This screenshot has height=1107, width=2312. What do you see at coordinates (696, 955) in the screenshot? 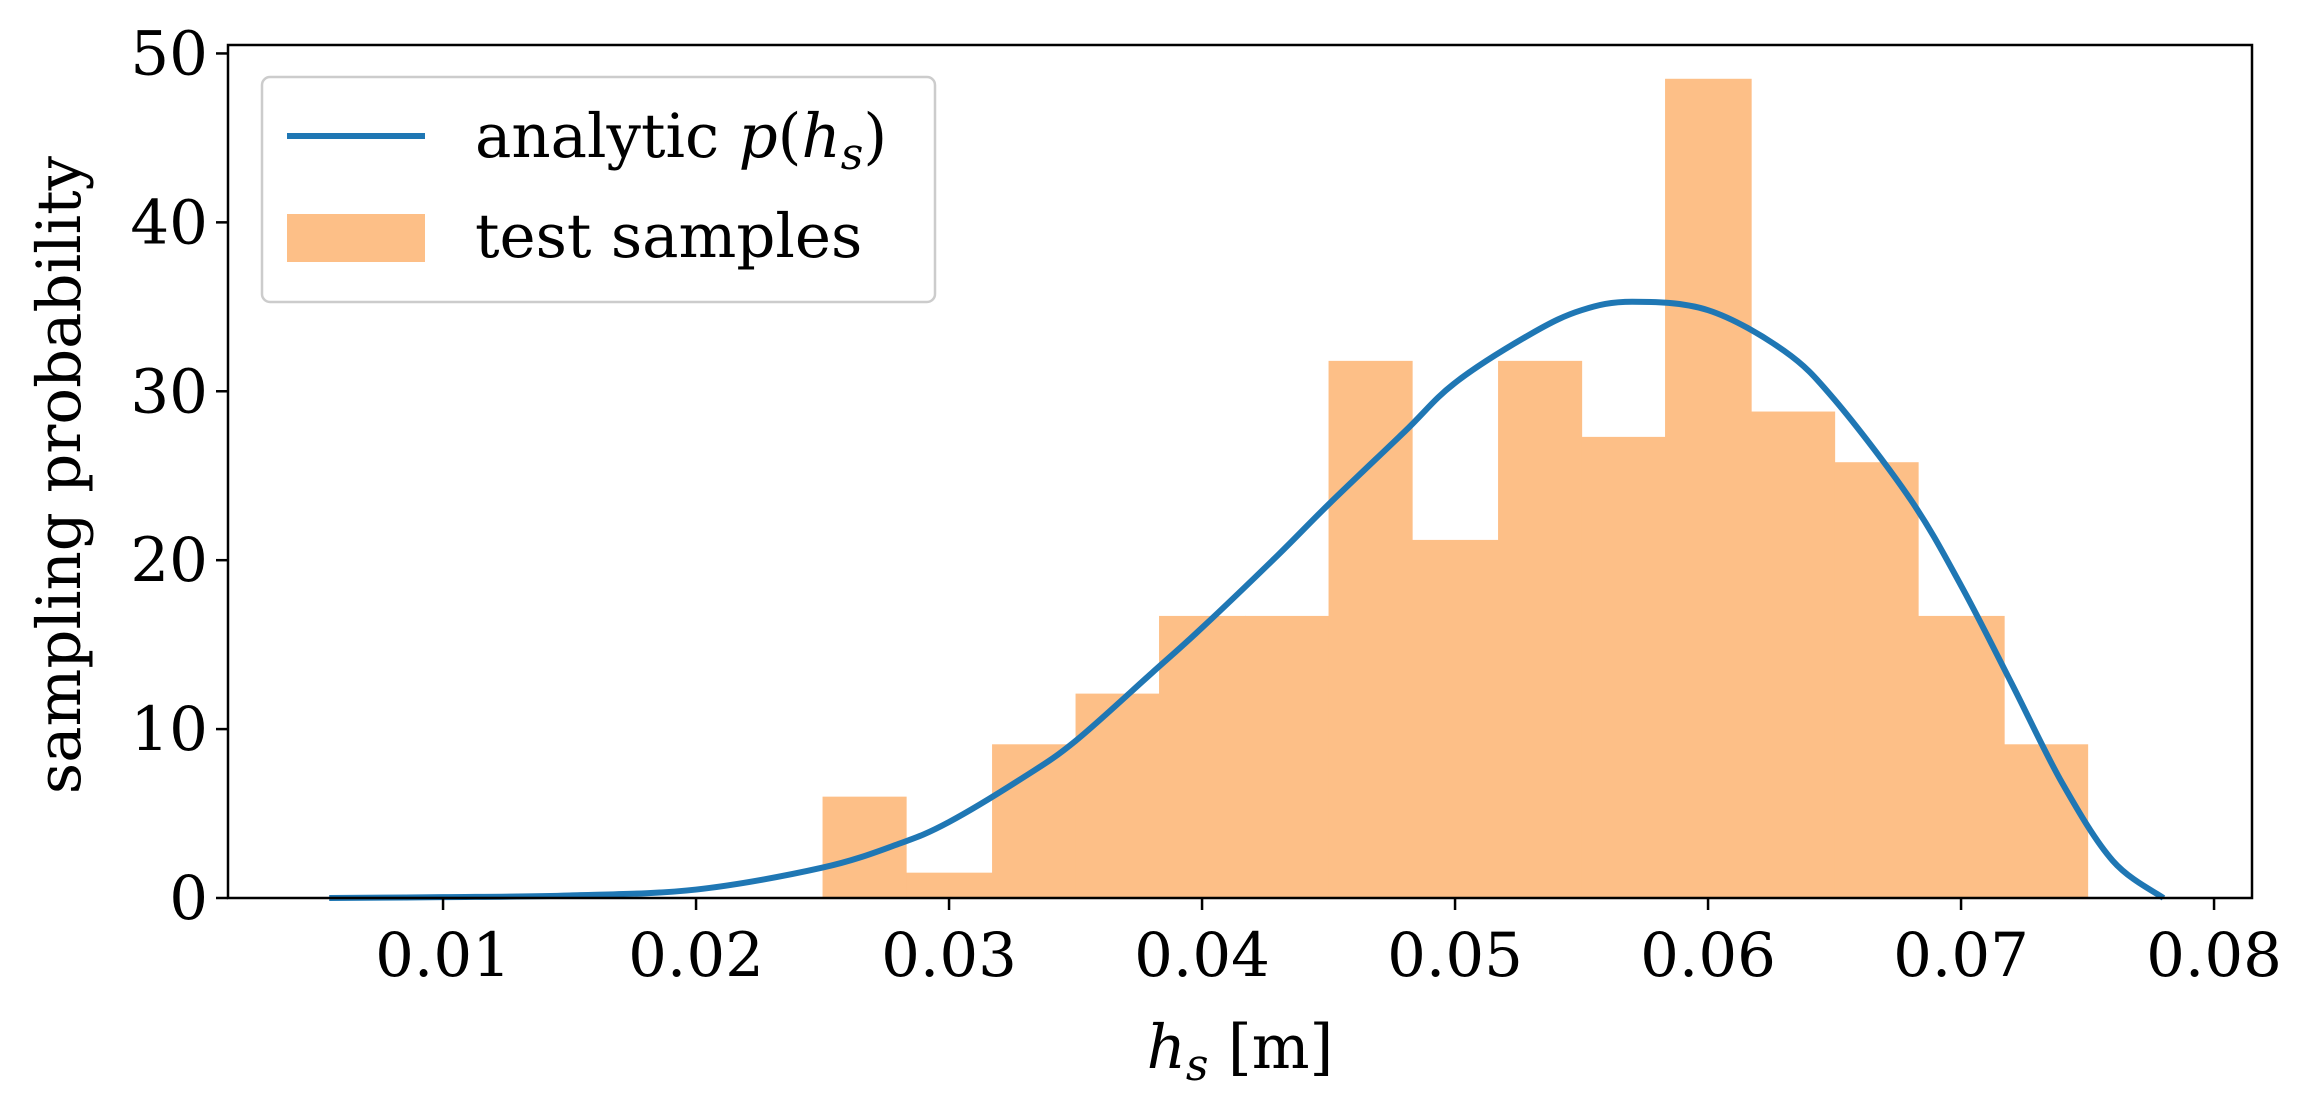
I see `x-tick-label: 0.02` at bounding box center [696, 955].